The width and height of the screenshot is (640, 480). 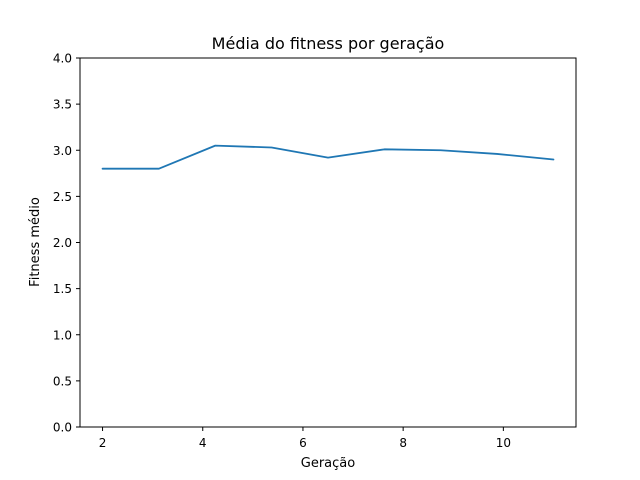 I want to click on y-tick-label: 1.5, so click(x=62, y=289).